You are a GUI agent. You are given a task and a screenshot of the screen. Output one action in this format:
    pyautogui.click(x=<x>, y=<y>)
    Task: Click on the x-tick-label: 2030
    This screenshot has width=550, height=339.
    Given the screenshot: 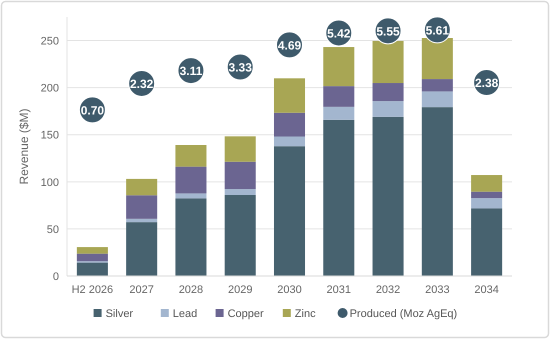 What is the action you would take?
    pyautogui.click(x=289, y=290)
    